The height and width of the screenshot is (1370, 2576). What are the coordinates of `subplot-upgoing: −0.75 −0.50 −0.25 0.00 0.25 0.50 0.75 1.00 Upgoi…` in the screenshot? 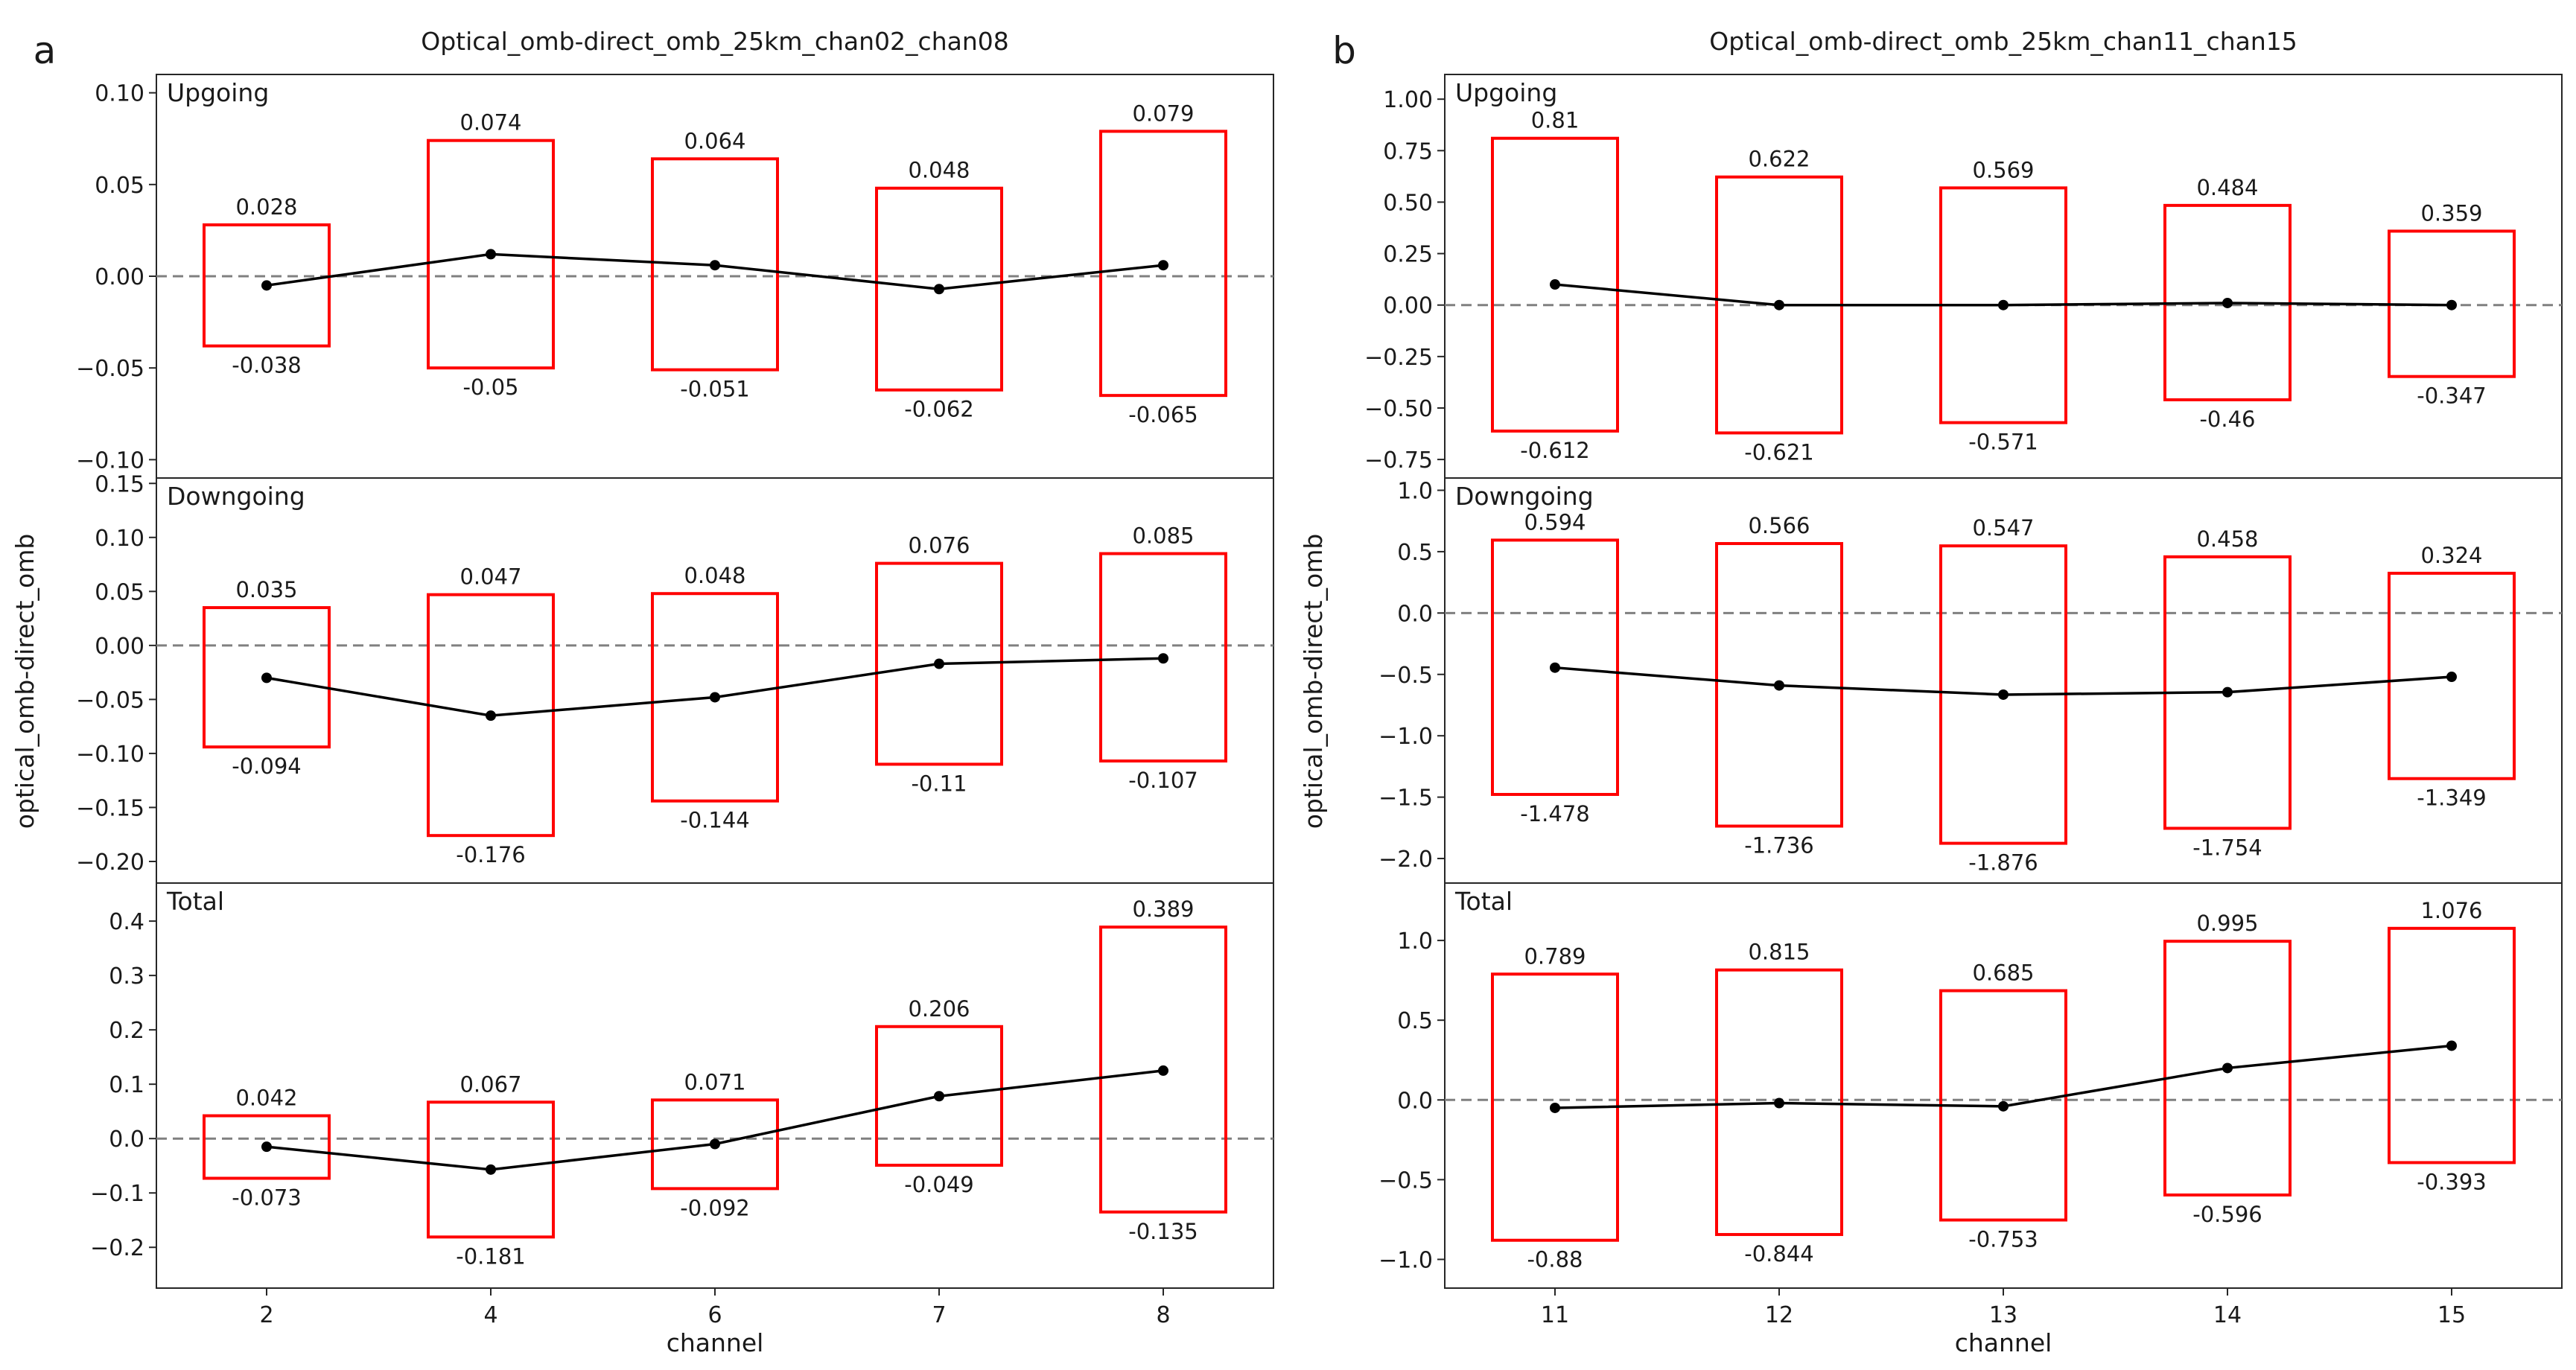 It's located at (1963, 276).